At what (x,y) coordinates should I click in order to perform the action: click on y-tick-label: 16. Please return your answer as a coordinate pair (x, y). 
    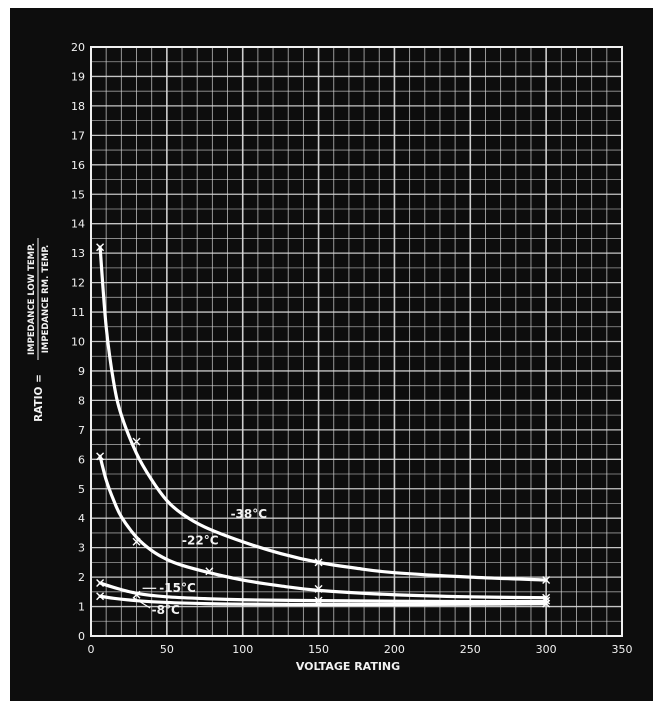
    Looking at the image, I should click on (78, 165).